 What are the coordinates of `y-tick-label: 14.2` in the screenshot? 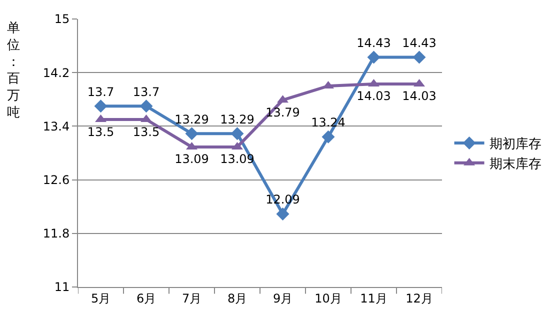 It's located at (56, 73).